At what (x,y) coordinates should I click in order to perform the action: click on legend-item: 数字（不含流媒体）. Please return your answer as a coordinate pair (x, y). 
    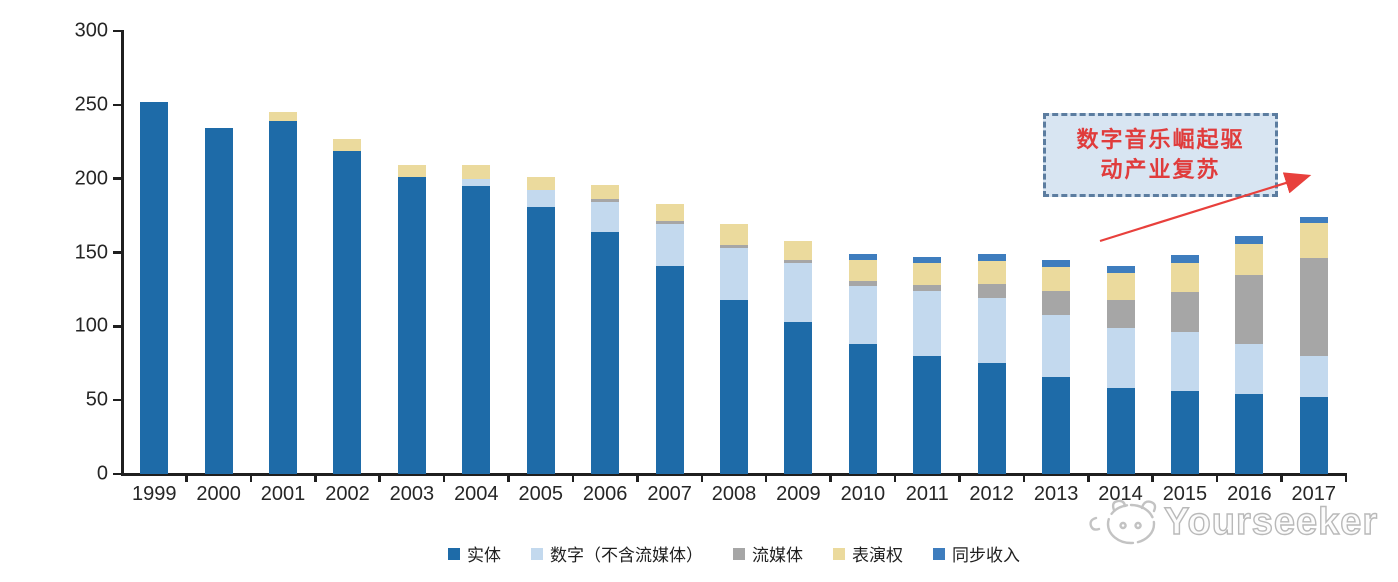
    Looking at the image, I should click on (617, 553).